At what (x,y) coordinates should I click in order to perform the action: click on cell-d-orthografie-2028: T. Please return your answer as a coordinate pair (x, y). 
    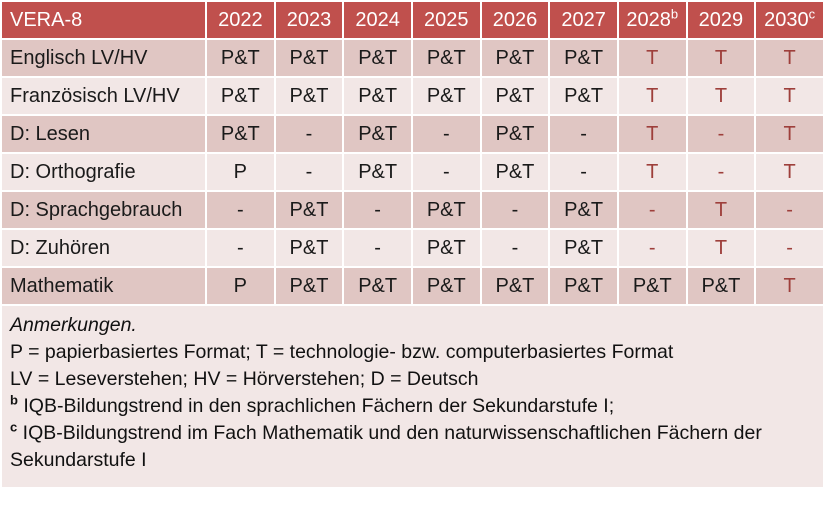
    Looking at the image, I should click on (652, 172).